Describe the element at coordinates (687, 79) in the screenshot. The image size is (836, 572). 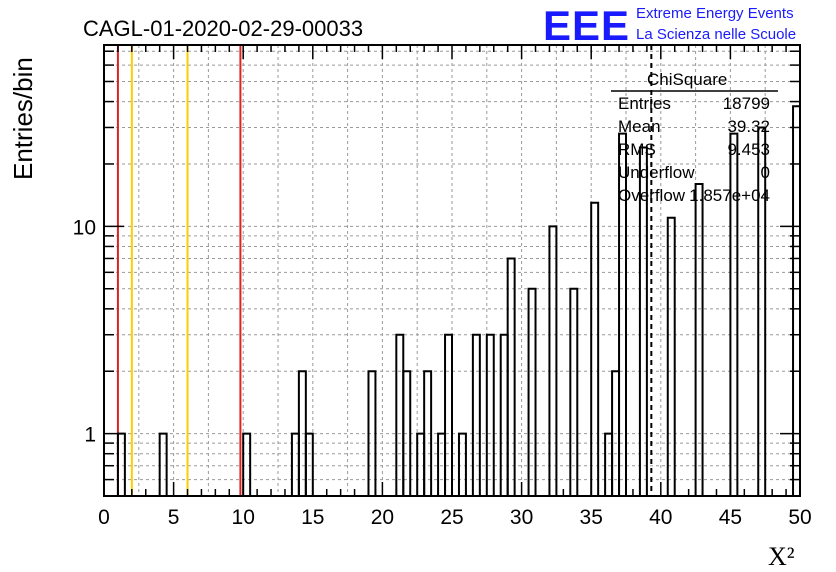
I see `stats-title: ChiSquare` at that location.